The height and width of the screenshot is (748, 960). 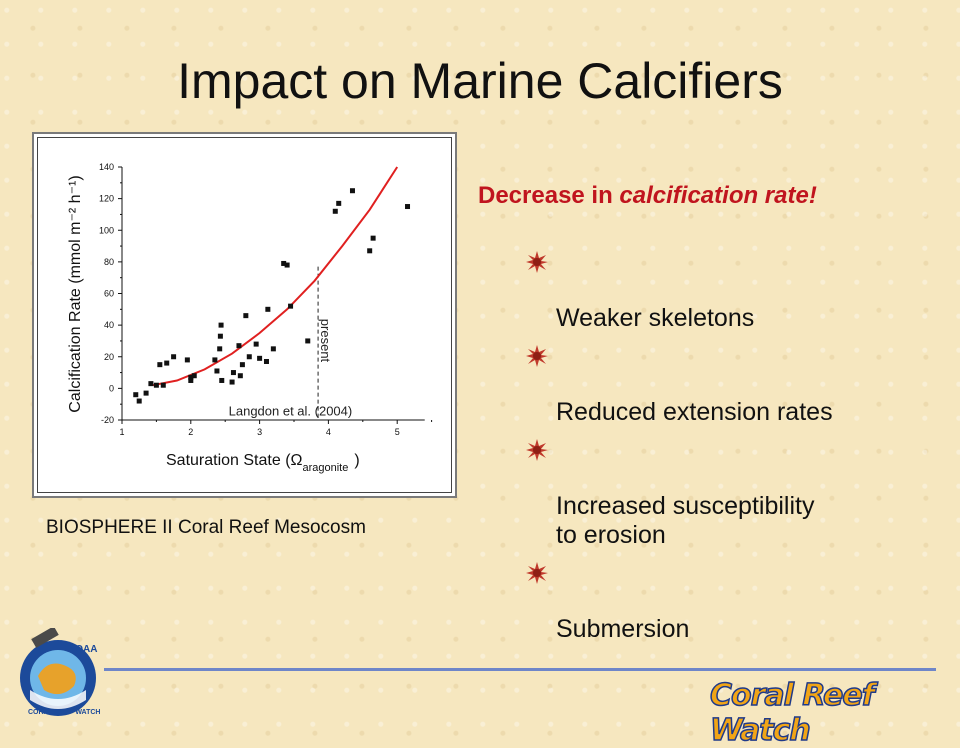 What do you see at coordinates (694, 412) in the screenshot?
I see `bullet-text: Reduced extension rates` at bounding box center [694, 412].